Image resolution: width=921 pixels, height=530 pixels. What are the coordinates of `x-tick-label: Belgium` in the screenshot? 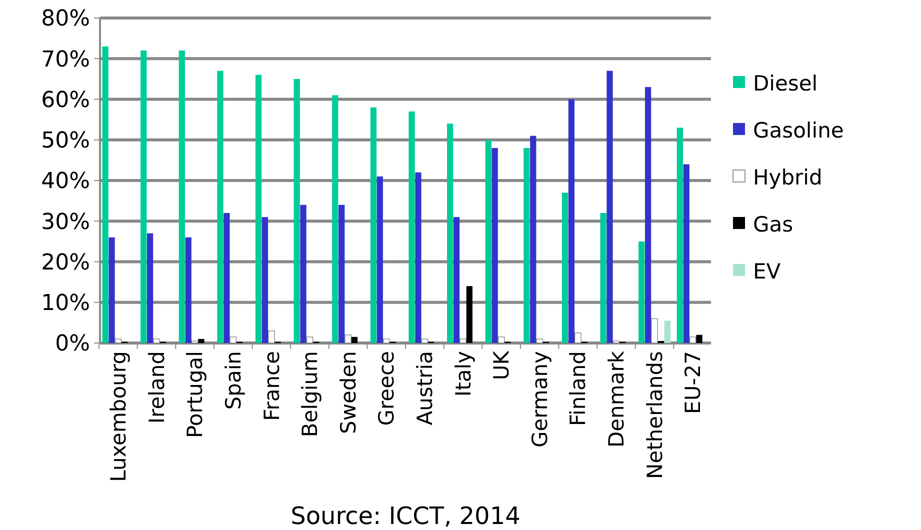 It's located at (310, 394).